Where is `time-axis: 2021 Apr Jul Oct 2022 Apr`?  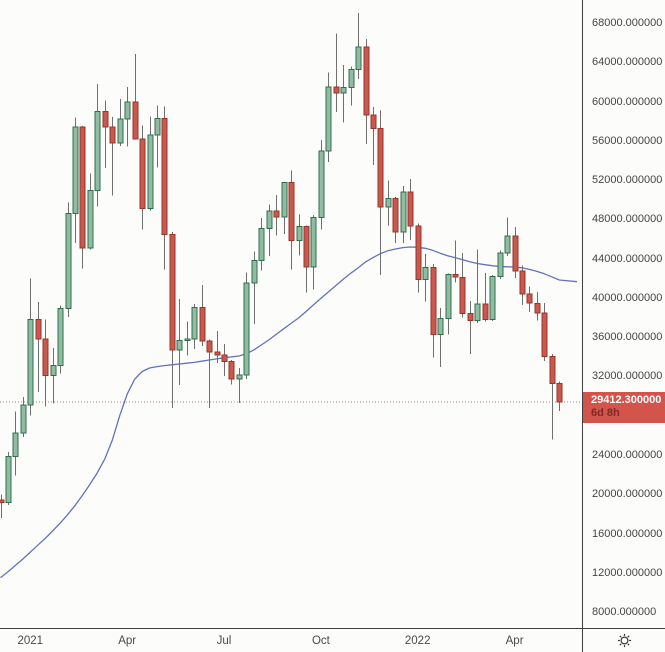 time-axis: 2021 Apr Jul Oct 2022 Apr is located at coordinates (291, 640).